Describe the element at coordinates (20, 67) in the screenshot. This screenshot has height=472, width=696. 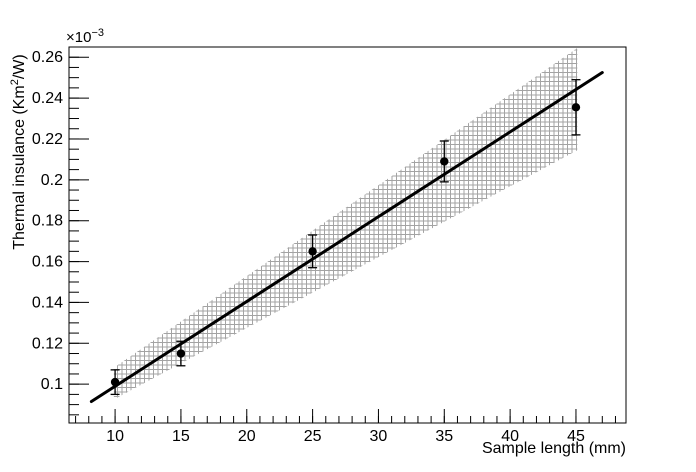
I see `y-axis-title-unit: /W)` at that location.